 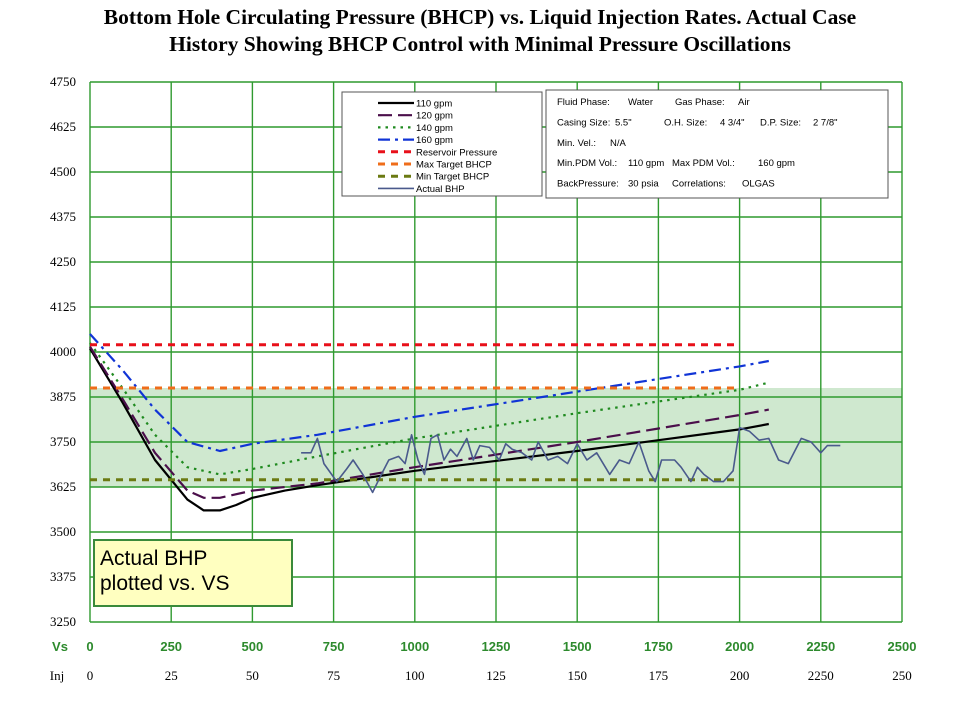 I want to click on vs-tick-label: 250, so click(x=171, y=646).